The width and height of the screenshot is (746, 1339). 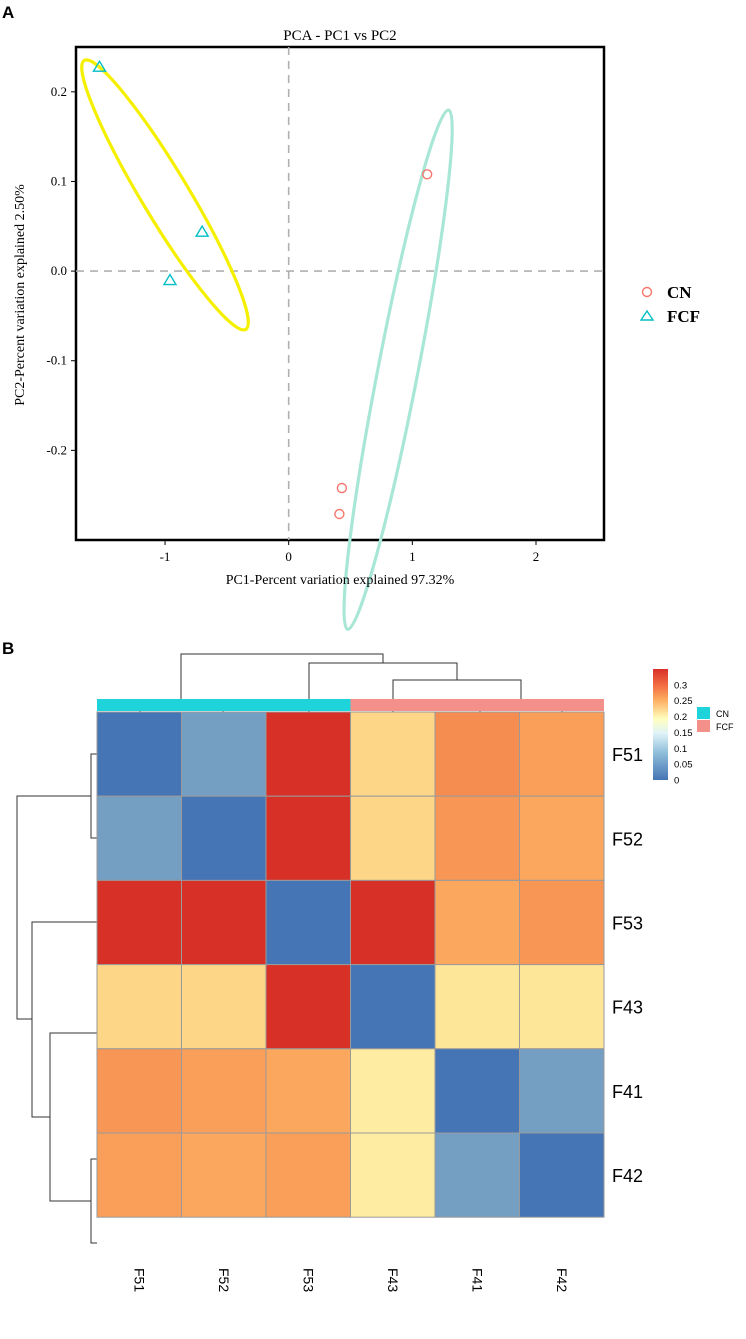 What do you see at coordinates (703, 726) in the screenshot?
I see `legend-fcf-swatch` at bounding box center [703, 726].